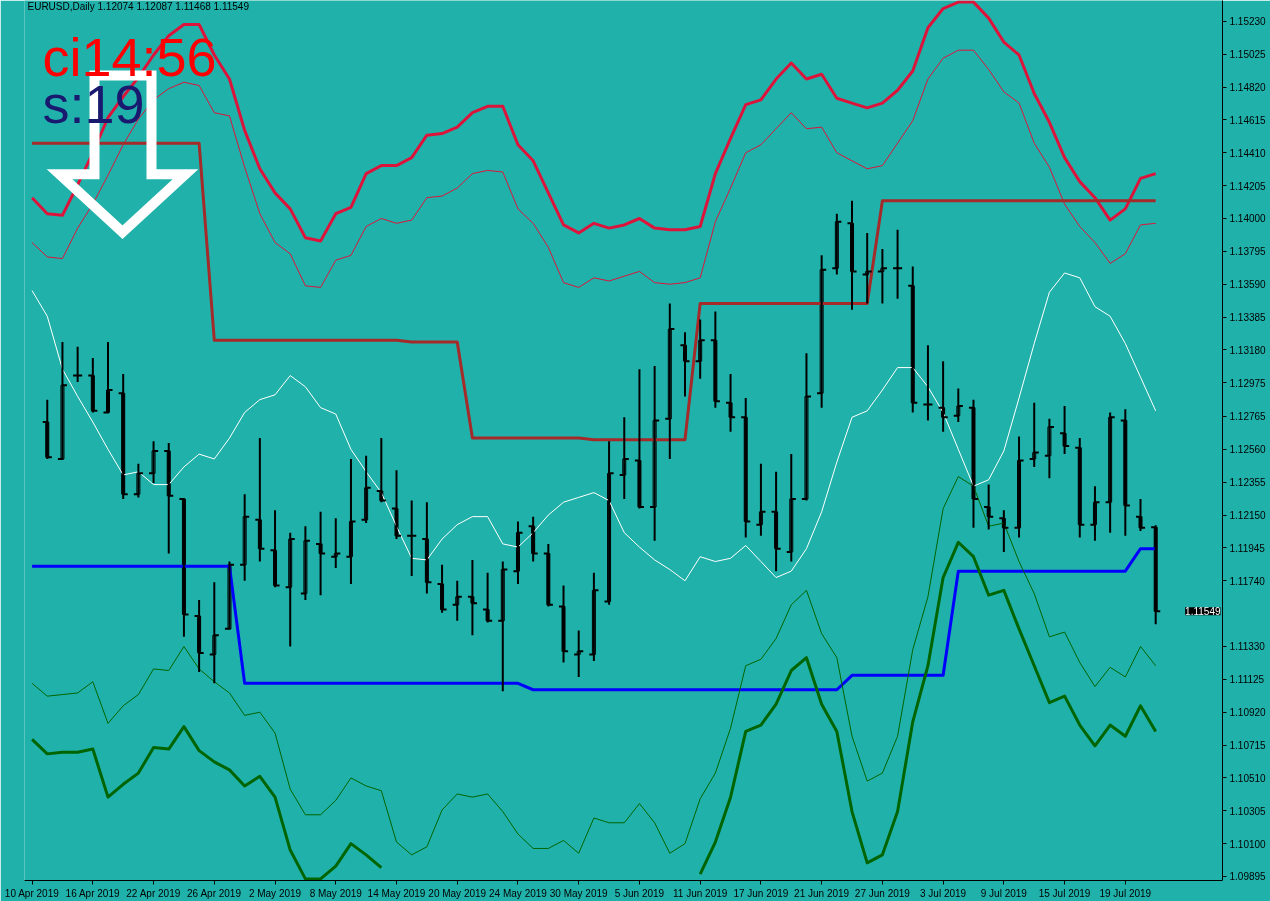  What do you see at coordinates (1248, 22) in the screenshot?
I see `y-tick-label: 1.15230` at bounding box center [1248, 22].